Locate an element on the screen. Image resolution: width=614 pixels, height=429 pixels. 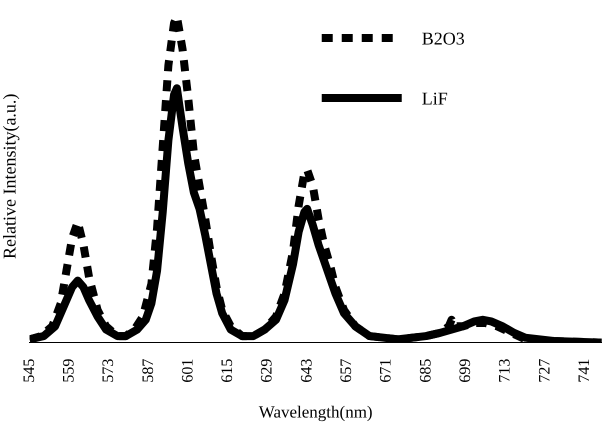
x-tick-label: 713 is located at coordinates (505, 370).